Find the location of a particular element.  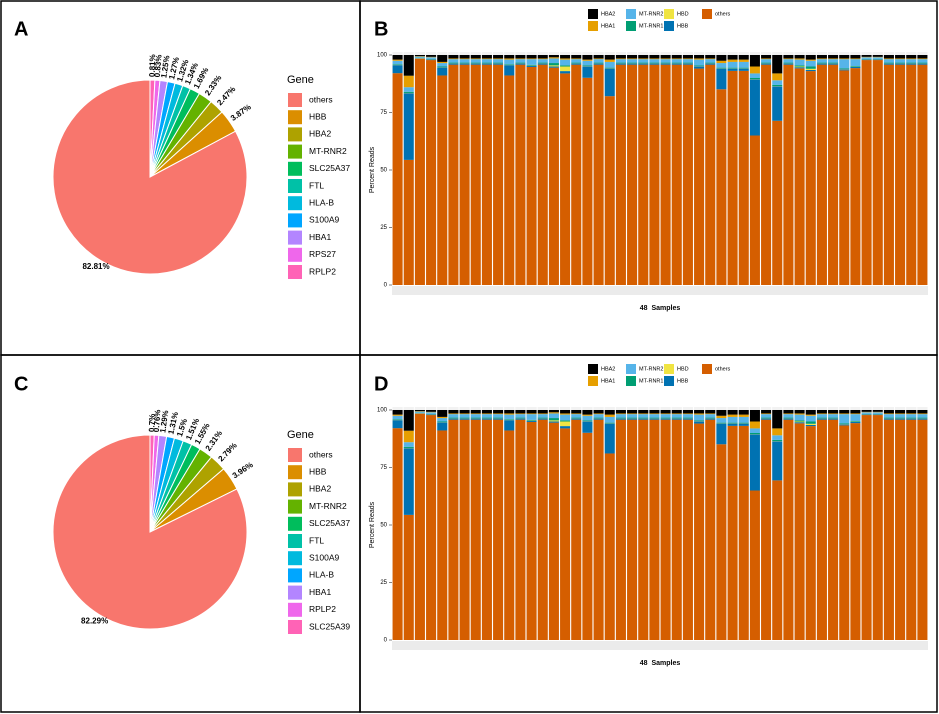

legend-key is located at coordinates (295, 489).